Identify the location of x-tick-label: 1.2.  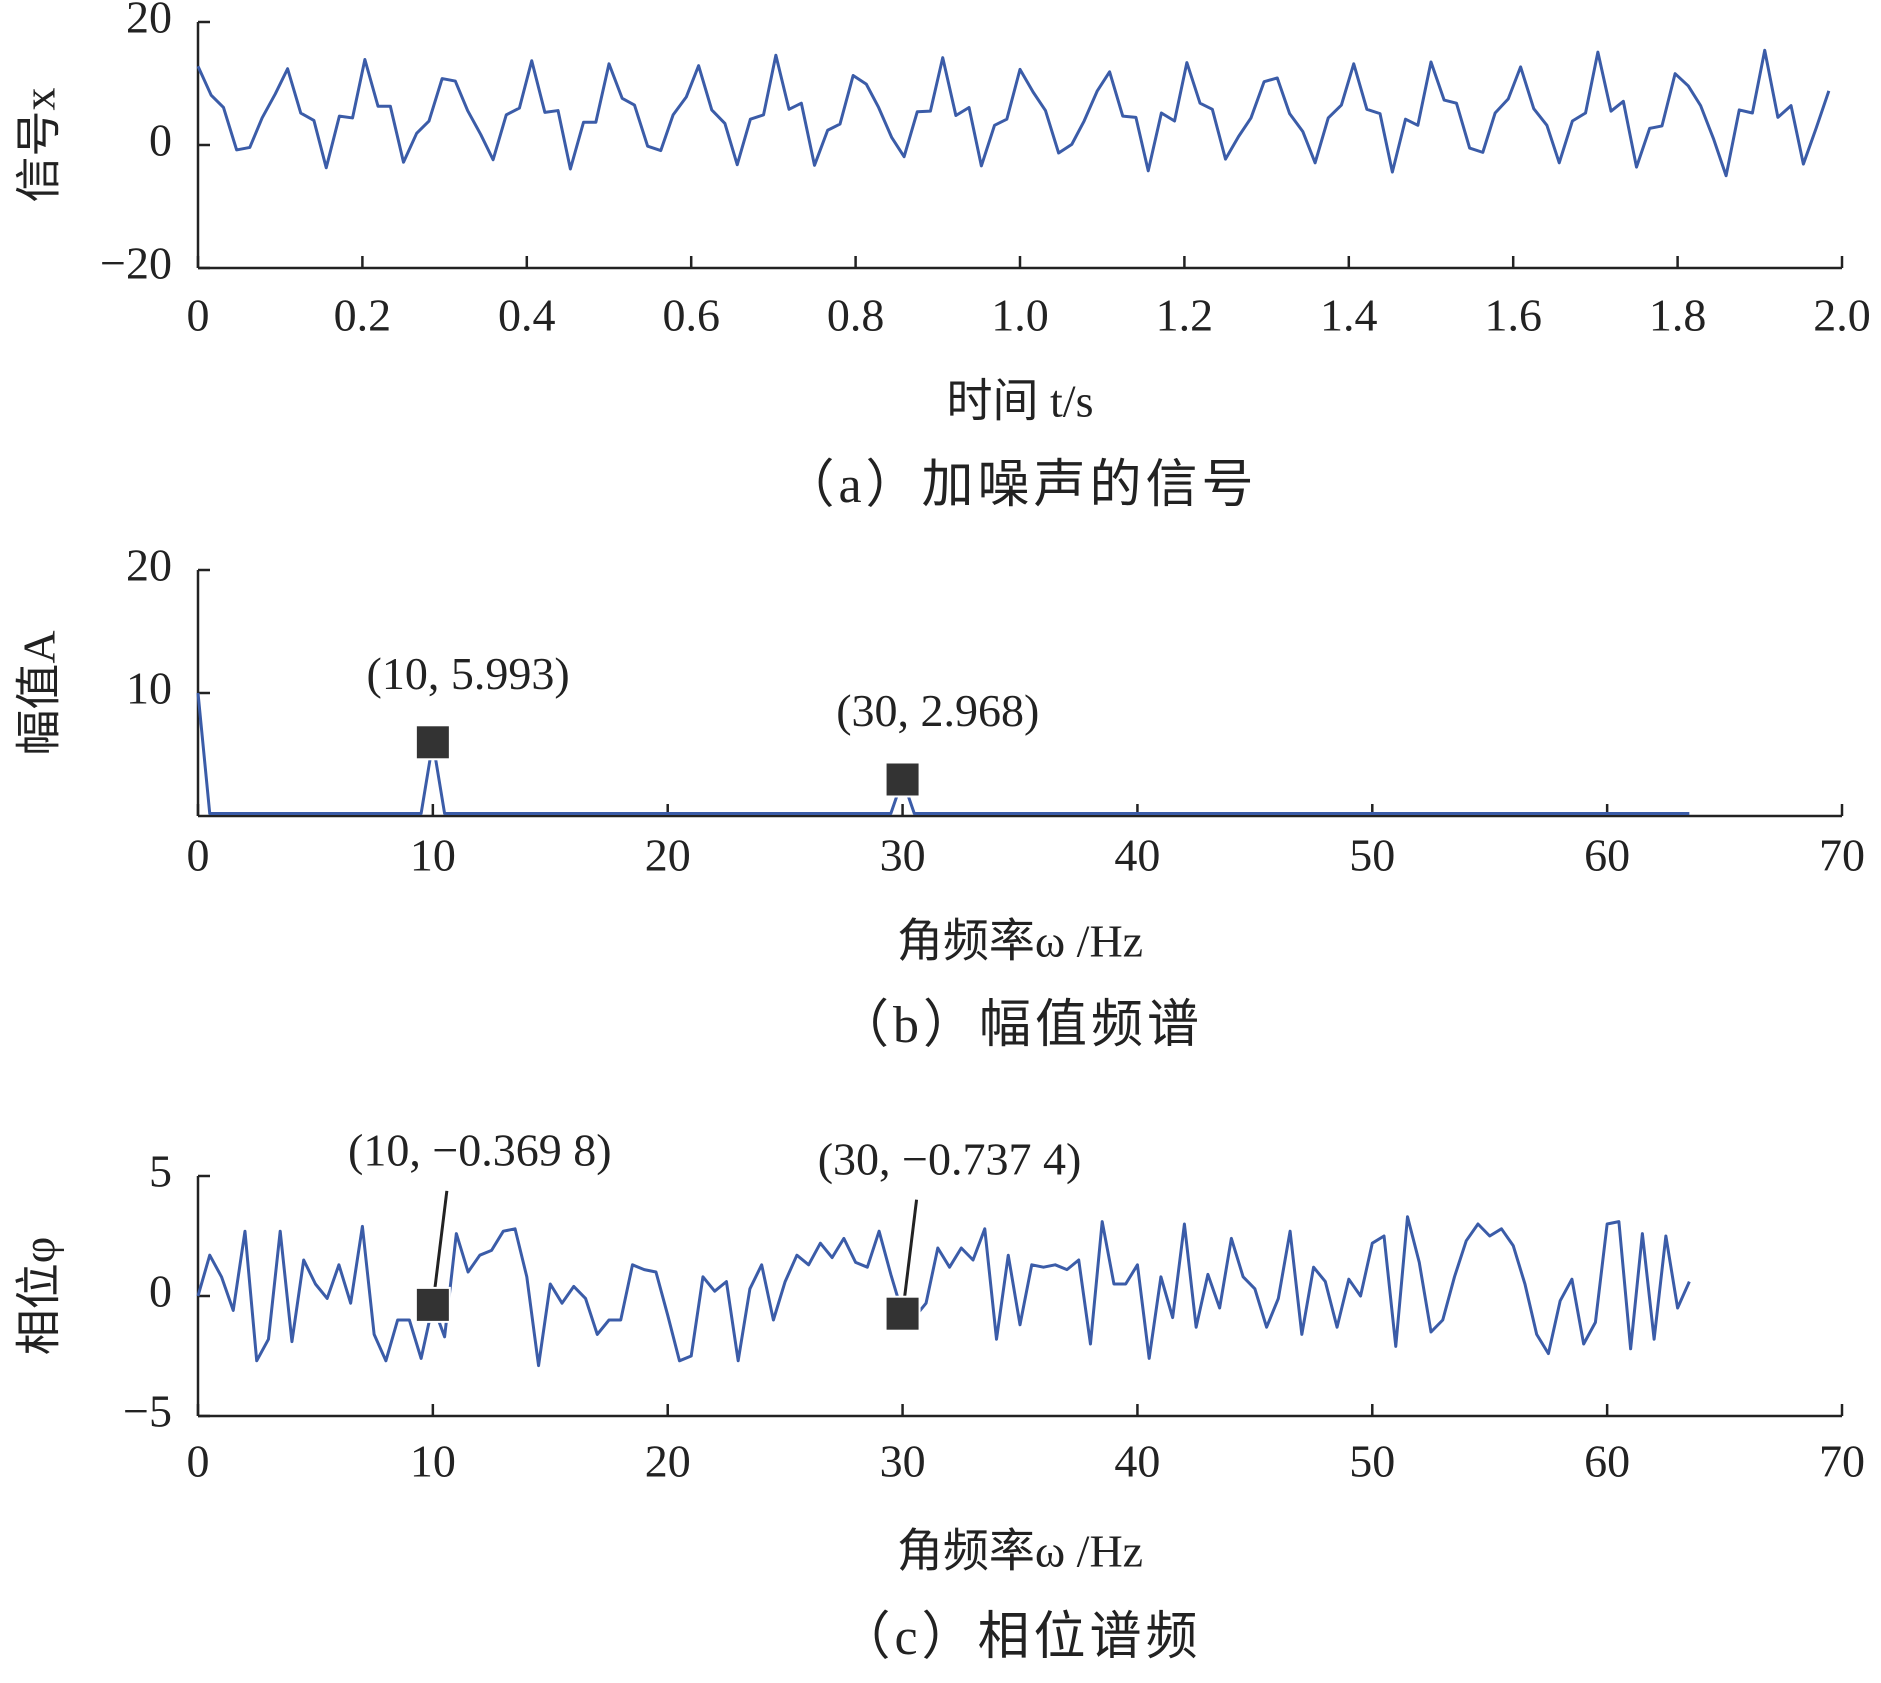
(1185, 315).